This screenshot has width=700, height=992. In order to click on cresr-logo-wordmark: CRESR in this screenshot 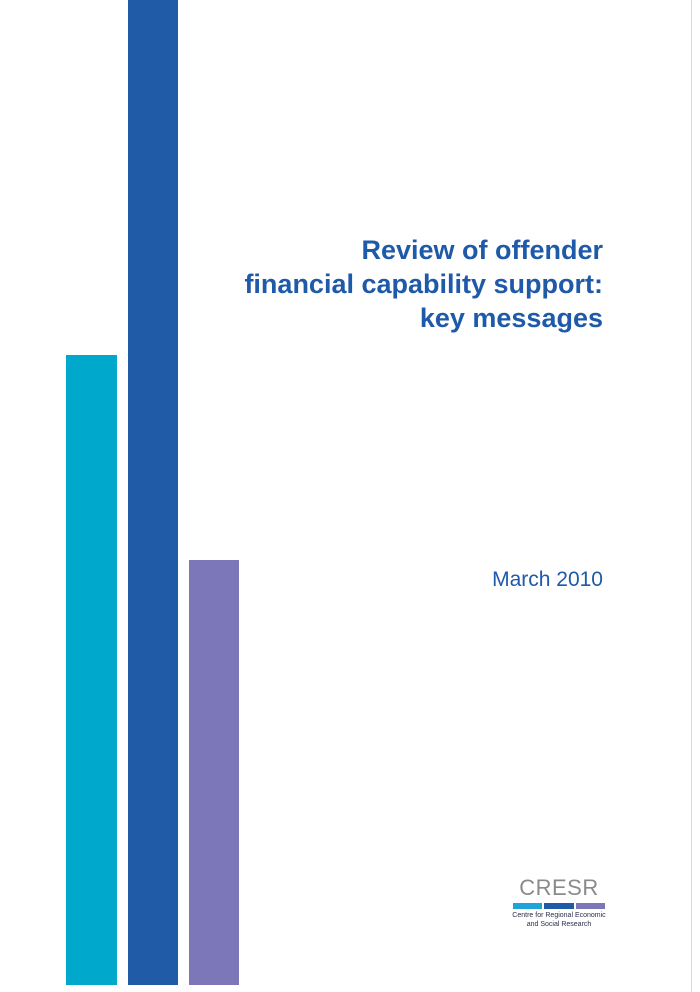, I will do `click(559, 887)`.